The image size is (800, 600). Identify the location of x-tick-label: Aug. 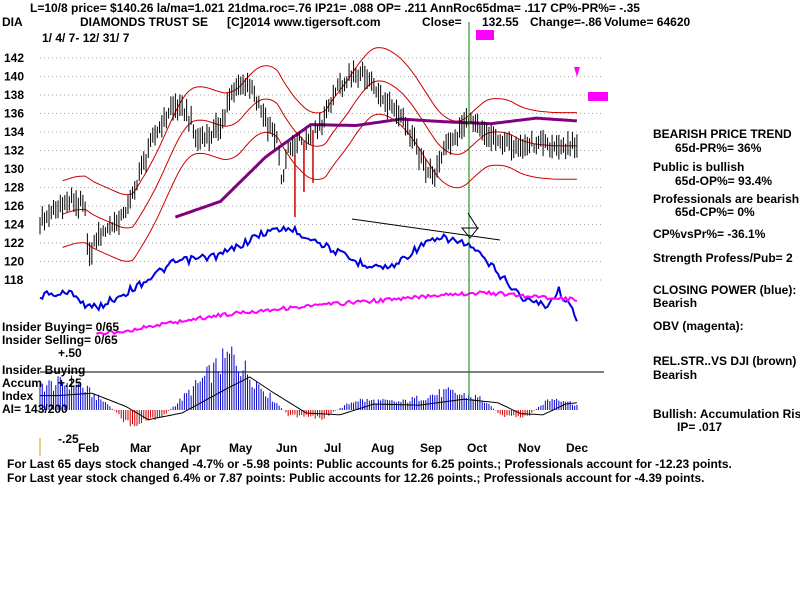
(382, 448).